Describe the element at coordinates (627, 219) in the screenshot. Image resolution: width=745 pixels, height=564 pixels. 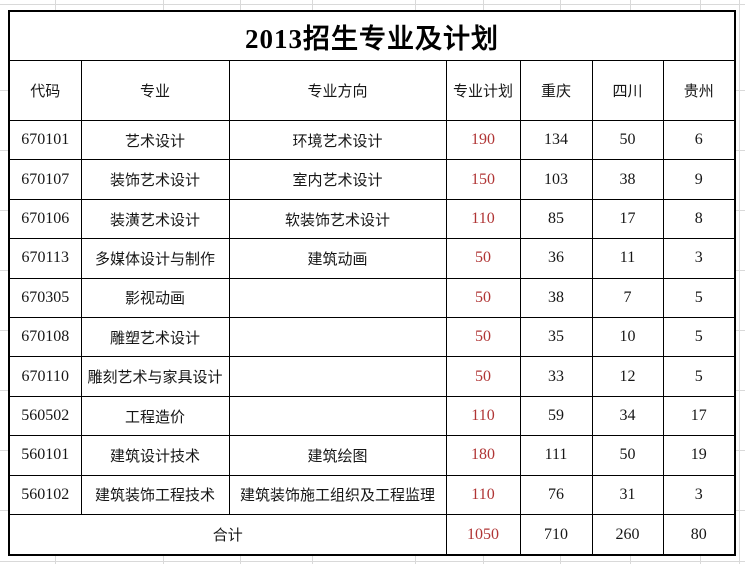
I see `cell-sichuan: 17` at that location.